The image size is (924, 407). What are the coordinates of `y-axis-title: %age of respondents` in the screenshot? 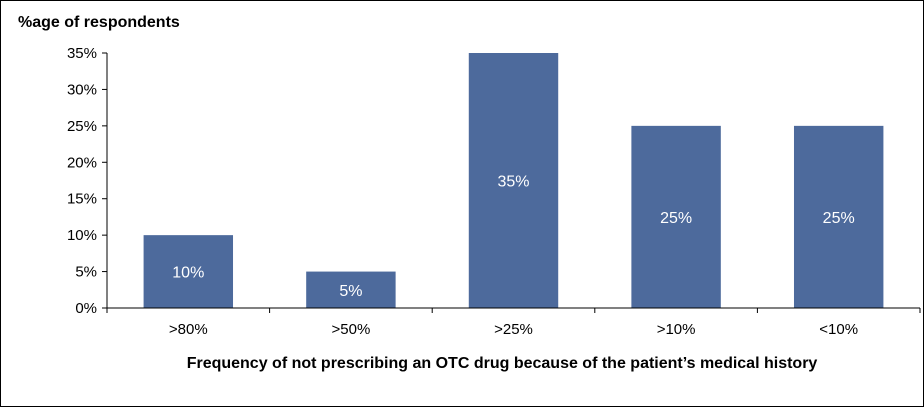 It's located at (99, 22).